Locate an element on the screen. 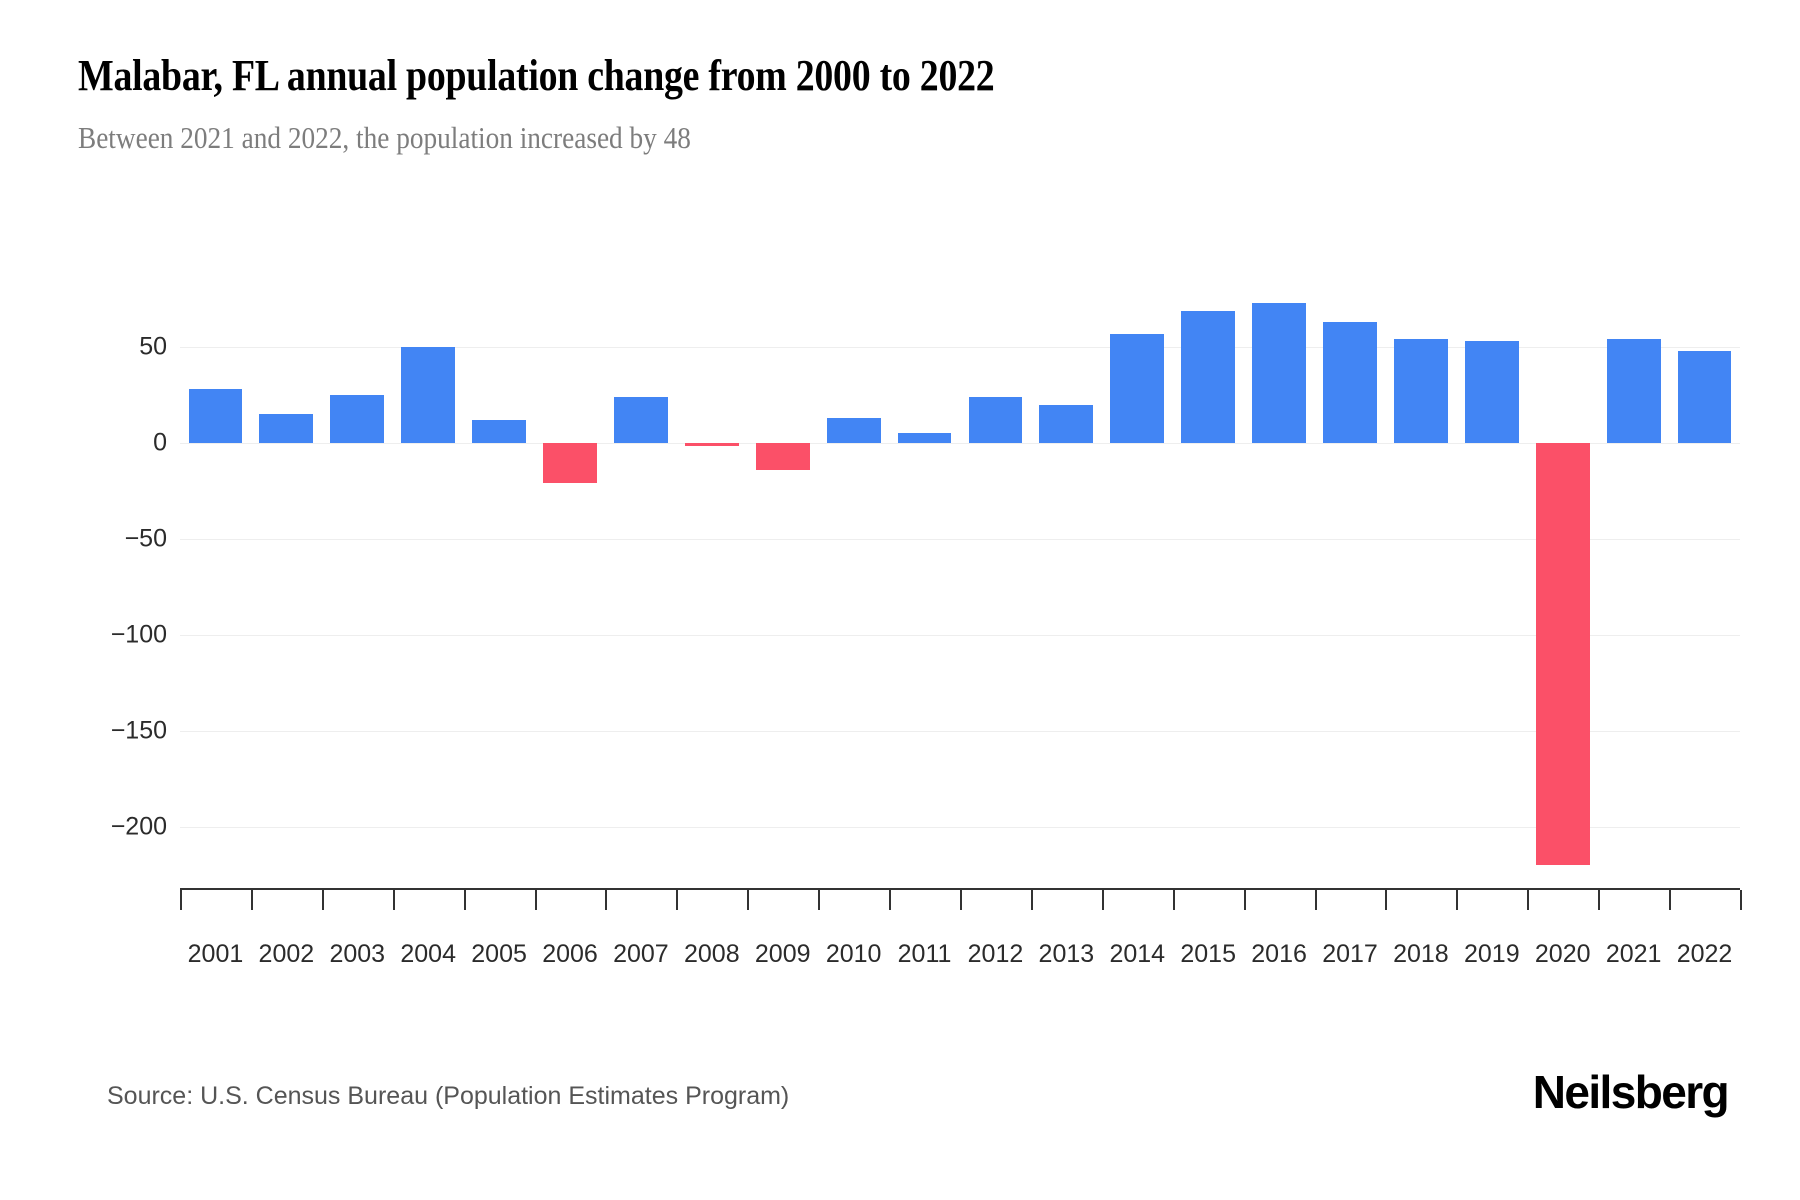 The height and width of the screenshot is (1200, 1800). bar-2002 is located at coordinates (286, 428).